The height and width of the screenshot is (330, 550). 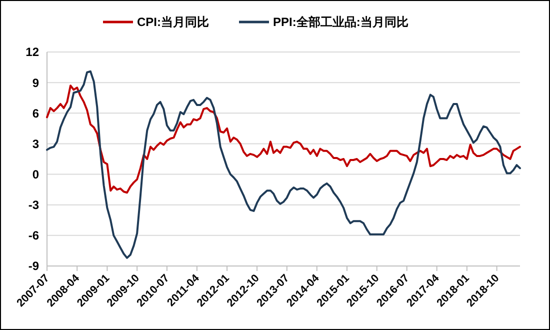 I want to click on y-tick-label: -6, so click(x=34, y=235).